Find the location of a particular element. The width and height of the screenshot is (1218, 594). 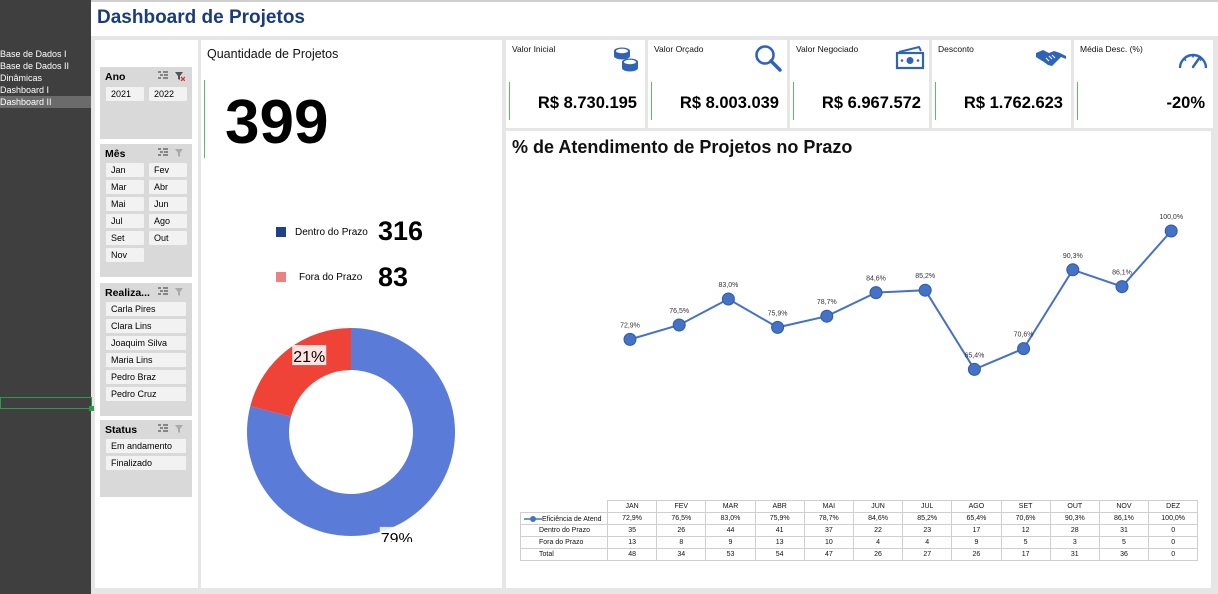

donut-slice is located at coordinates (351, 432).